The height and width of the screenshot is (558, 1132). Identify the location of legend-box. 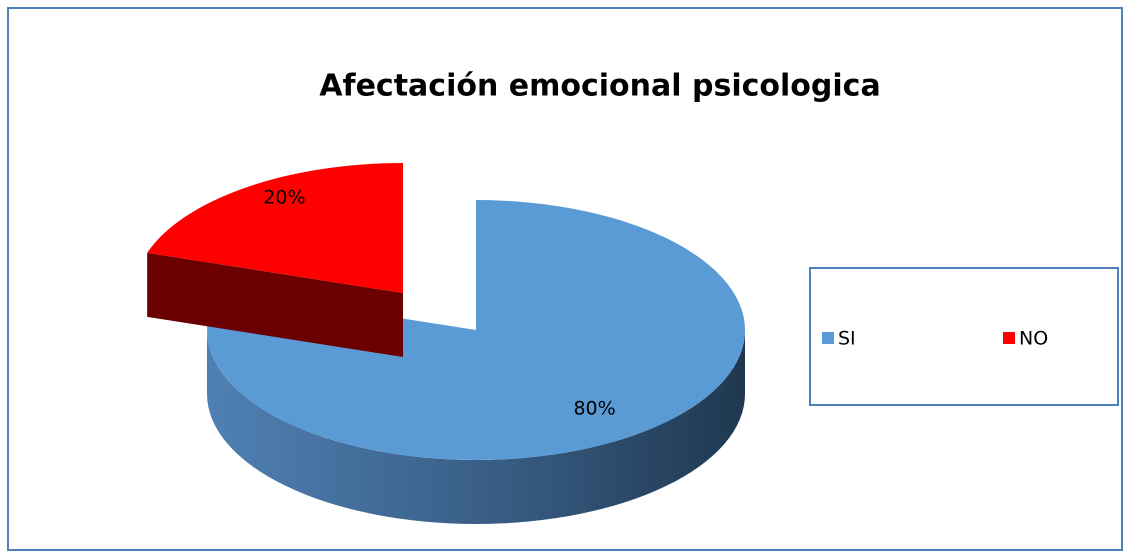
(964, 336).